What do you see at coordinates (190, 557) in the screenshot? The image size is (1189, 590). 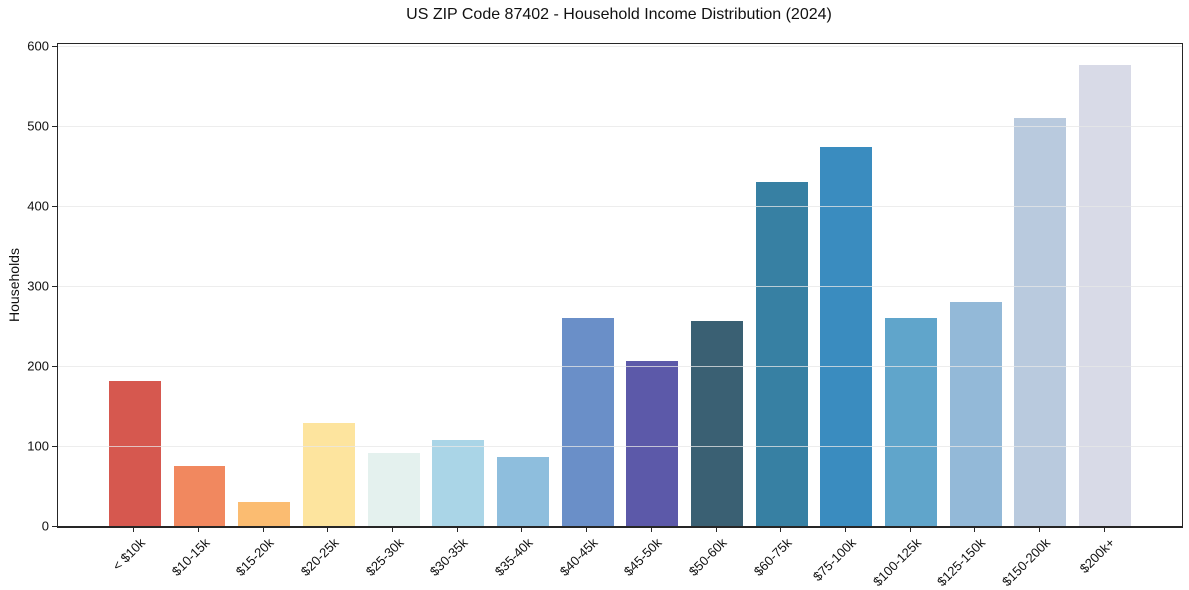 I see `x-tick-label: $10-15k` at bounding box center [190, 557].